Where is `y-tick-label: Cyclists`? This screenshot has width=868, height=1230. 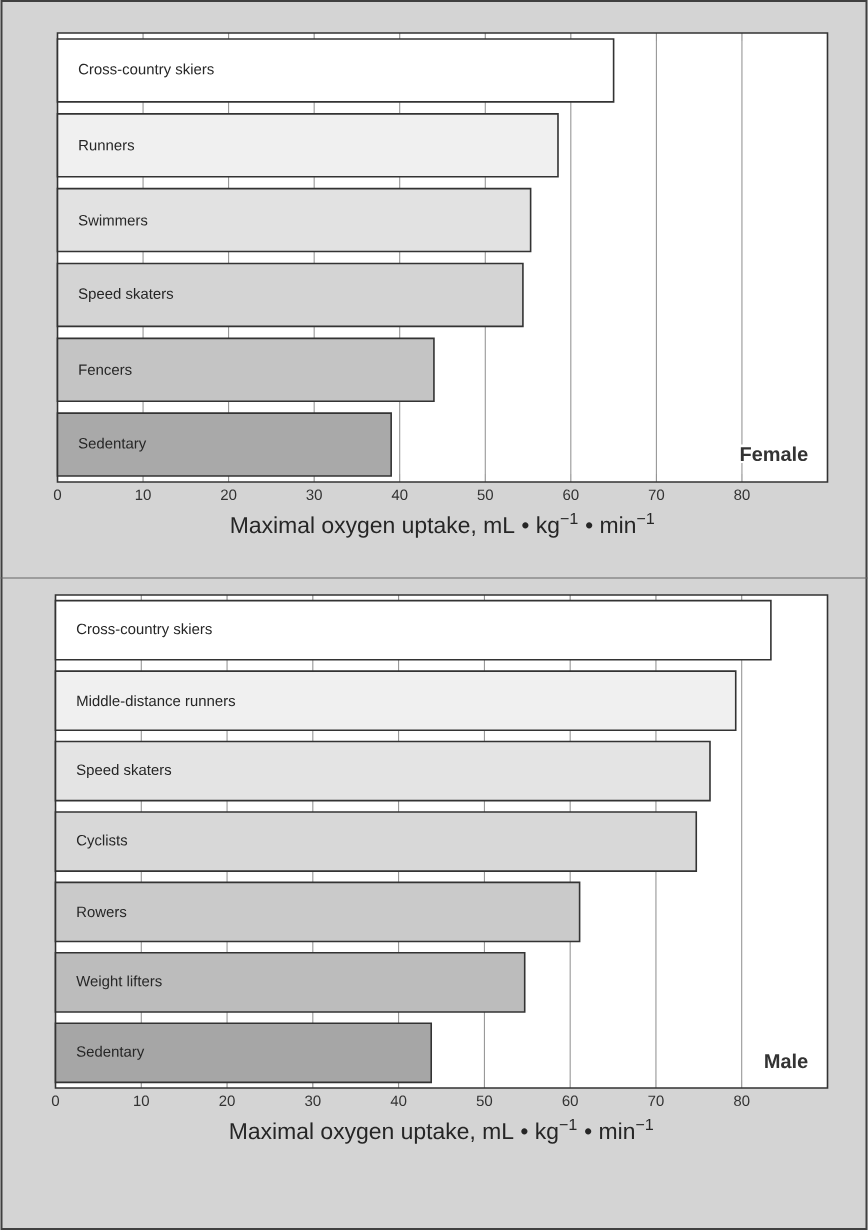 y-tick-label: Cyclists is located at coordinates (102, 841).